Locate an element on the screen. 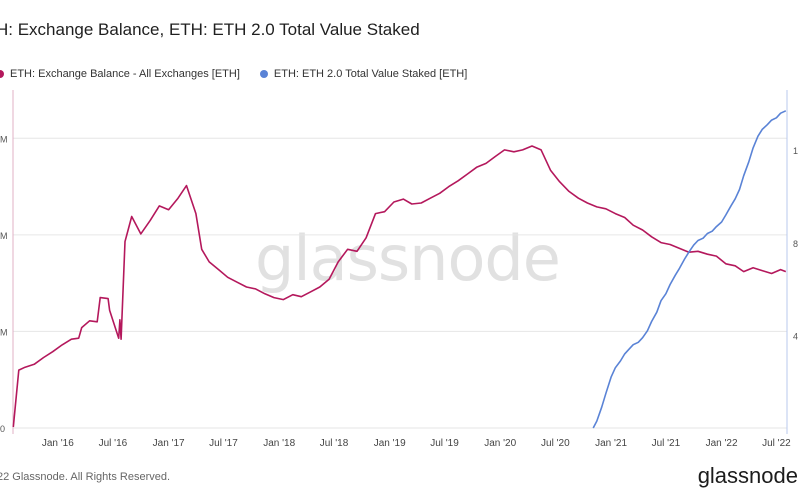  y-right-tick-label: 4 is located at coordinates (795, 336).